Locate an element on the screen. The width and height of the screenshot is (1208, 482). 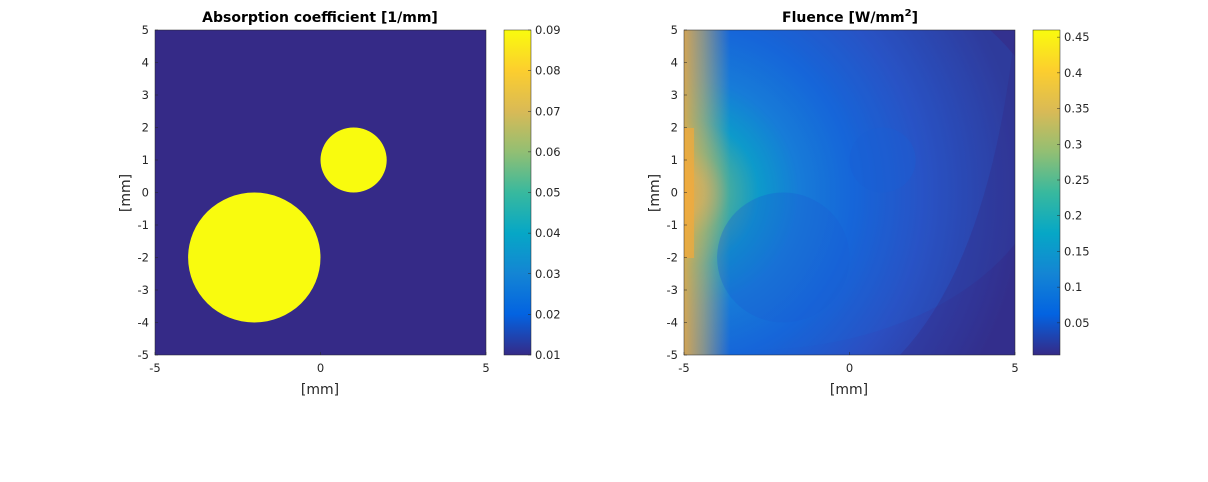
absorption-colorbar-tick-label: 0.09 is located at coordinates (548, 30).